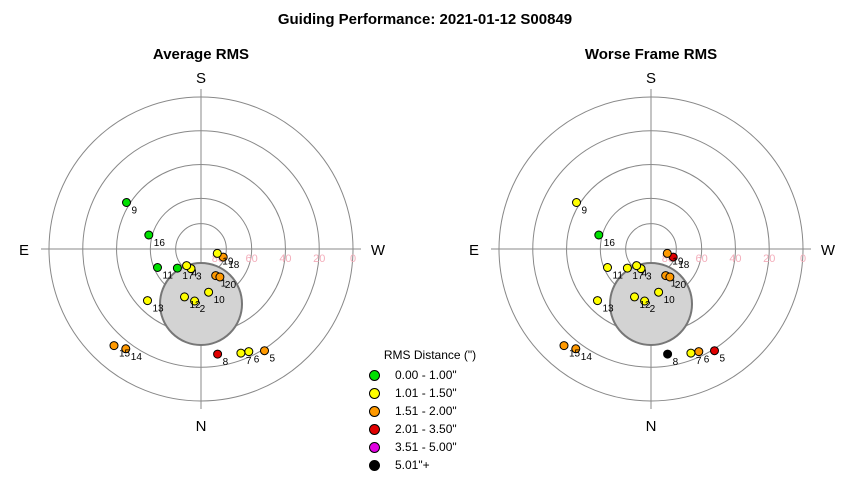  I want to click on point-label-1: 1, so click(224, 284).